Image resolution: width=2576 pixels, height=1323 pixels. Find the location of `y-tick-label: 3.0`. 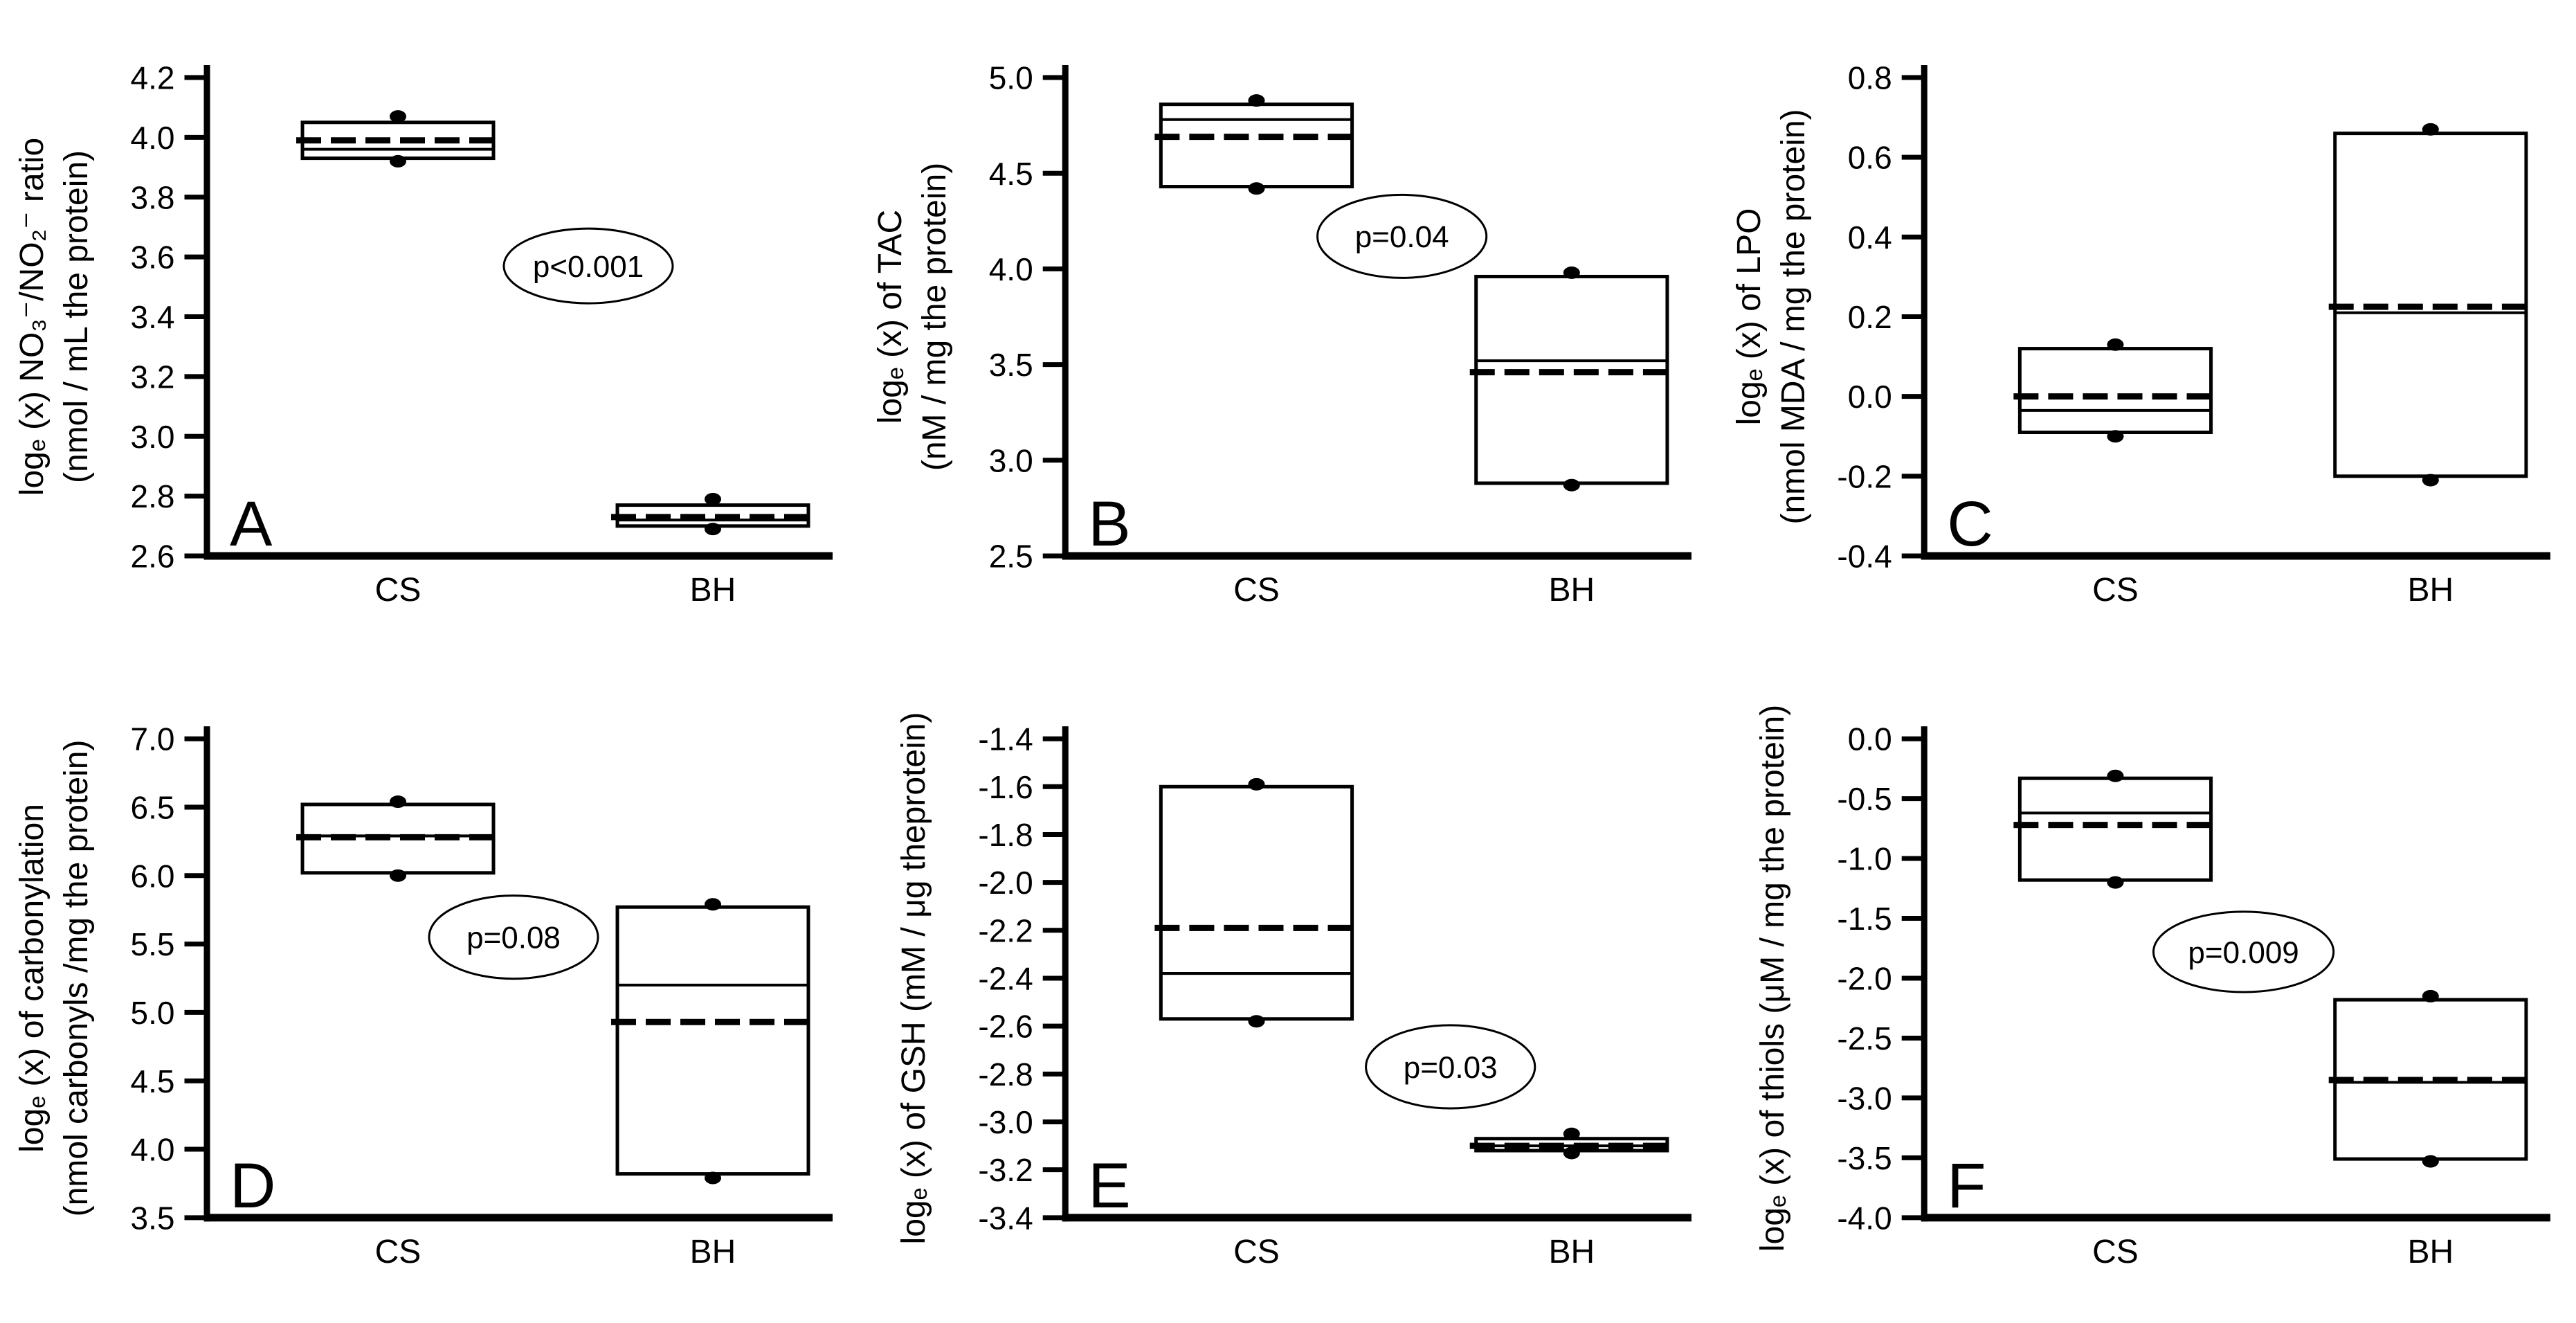

y-tick-label: 3.0 is located at coordinates (153, 437).